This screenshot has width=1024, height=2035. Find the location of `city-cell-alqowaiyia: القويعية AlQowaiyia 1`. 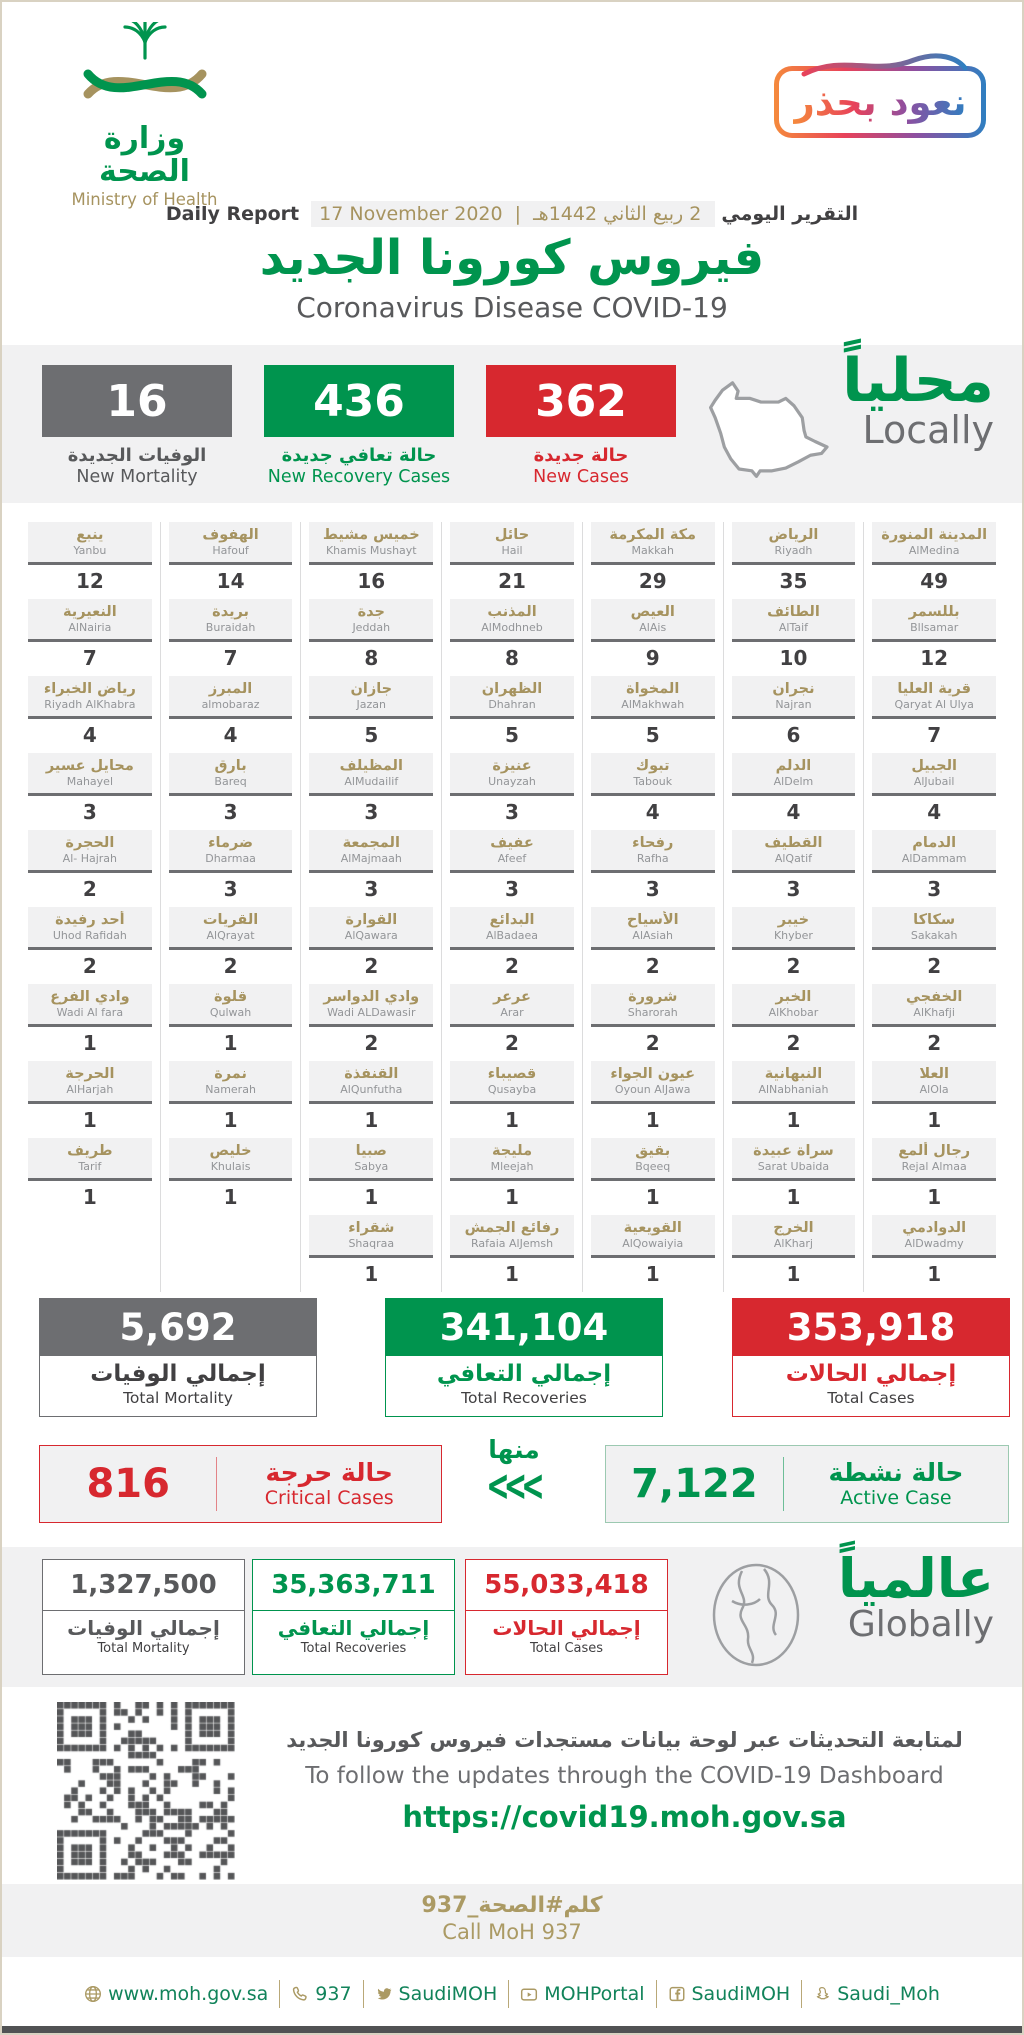

city-cell-alqowaiyia: القويعية AlQowaiyia 1 is located at coordinates (652, 1253).